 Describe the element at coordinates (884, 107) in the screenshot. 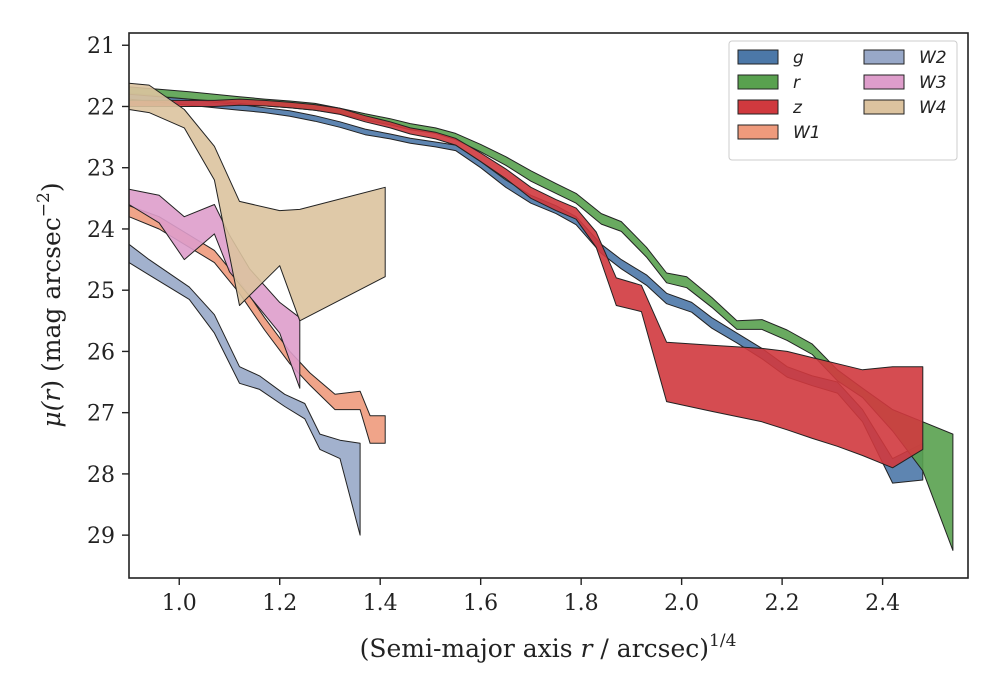

I see `legend-swatch-W4` at that location.